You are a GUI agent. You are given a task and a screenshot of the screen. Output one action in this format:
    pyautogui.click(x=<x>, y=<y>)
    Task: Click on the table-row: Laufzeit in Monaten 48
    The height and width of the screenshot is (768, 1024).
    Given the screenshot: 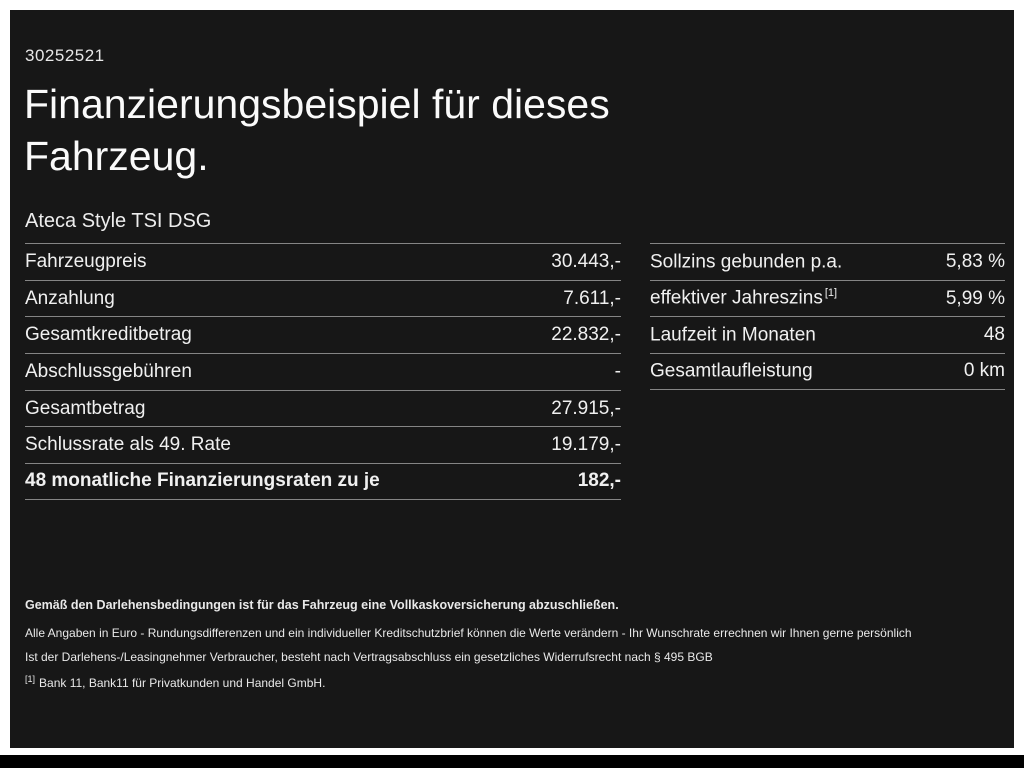 What is the action you would take?
    pyautogui.click(x=827, y=334)
    